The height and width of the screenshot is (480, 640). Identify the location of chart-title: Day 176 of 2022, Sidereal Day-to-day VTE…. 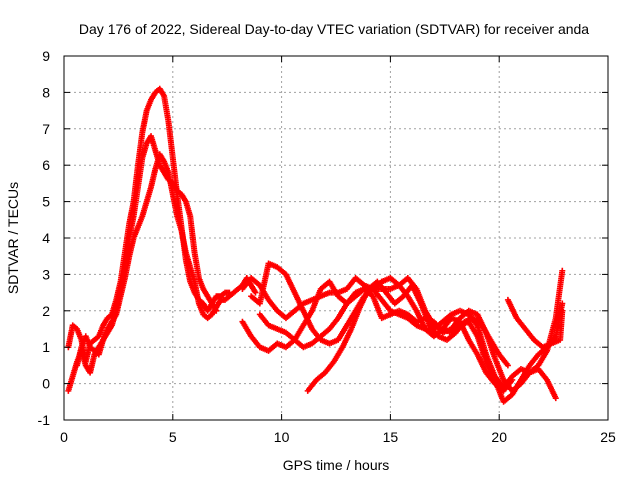
(334, 29).